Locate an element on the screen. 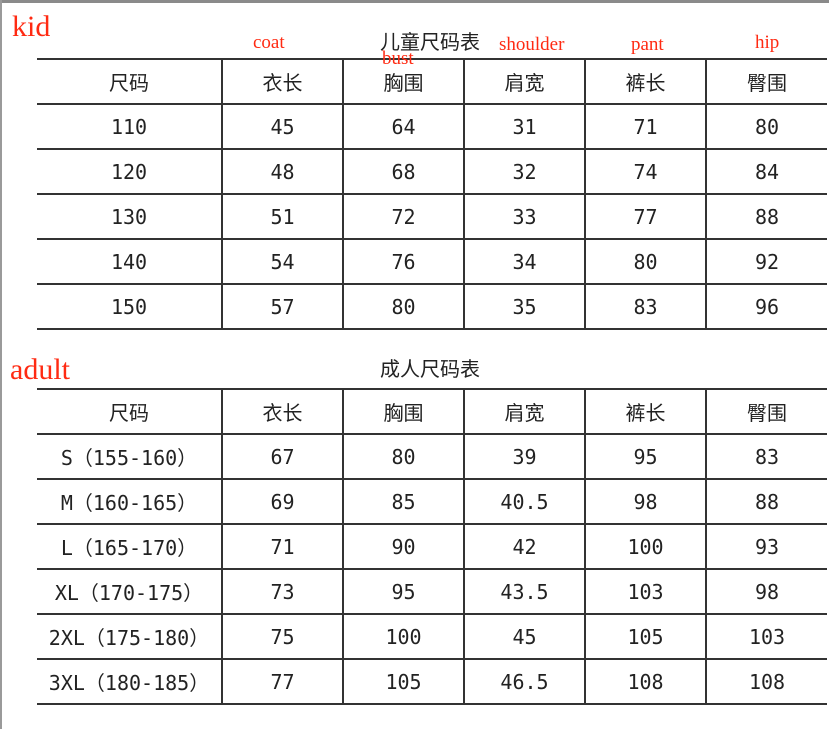 This screenshot has height=729, width=829. table-row: 140 54 76 34 80 92 is located at coordinates (432, 261).